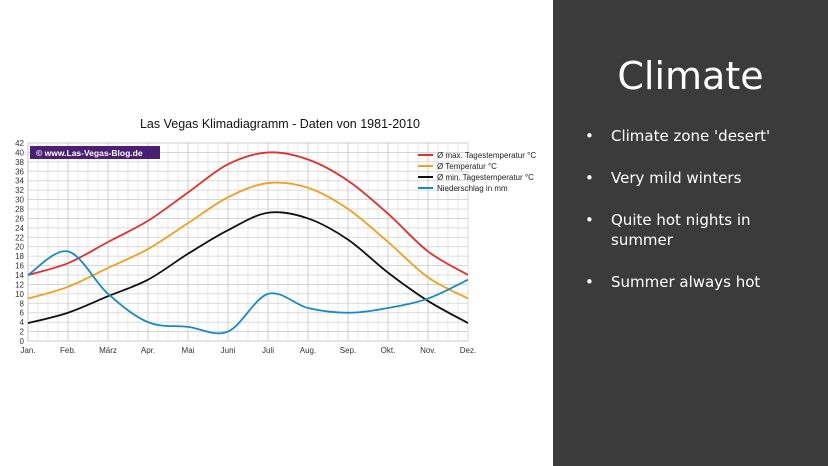 The image size is (828, 466). Describe the element at coordinates (19, 294) in the screenshot. I see `y-tick-label: 10` at that location.